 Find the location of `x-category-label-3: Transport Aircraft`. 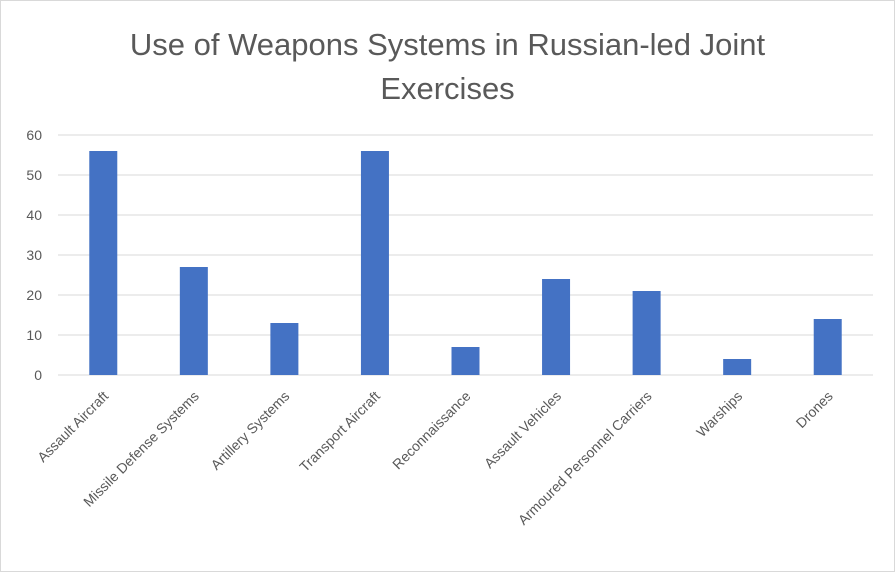

x-category-label-3: Transport Aircraft is located at coordinates (339, 431).